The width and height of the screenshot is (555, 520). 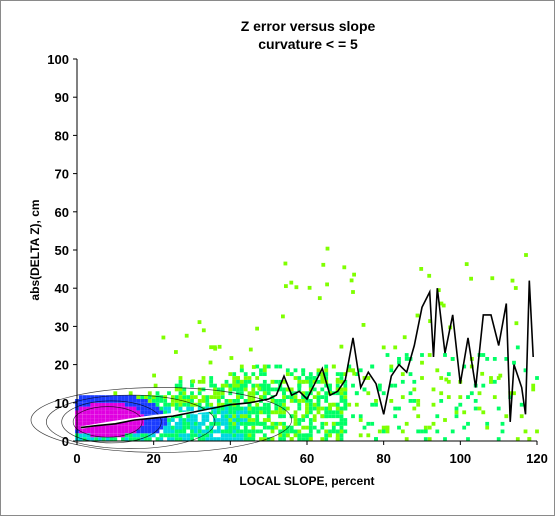 What do you see at coordinates (35, 249) in the screenshot?
I see `y-axis-label: abs(DELTA Z), cm` at bounding box center [35, 249].